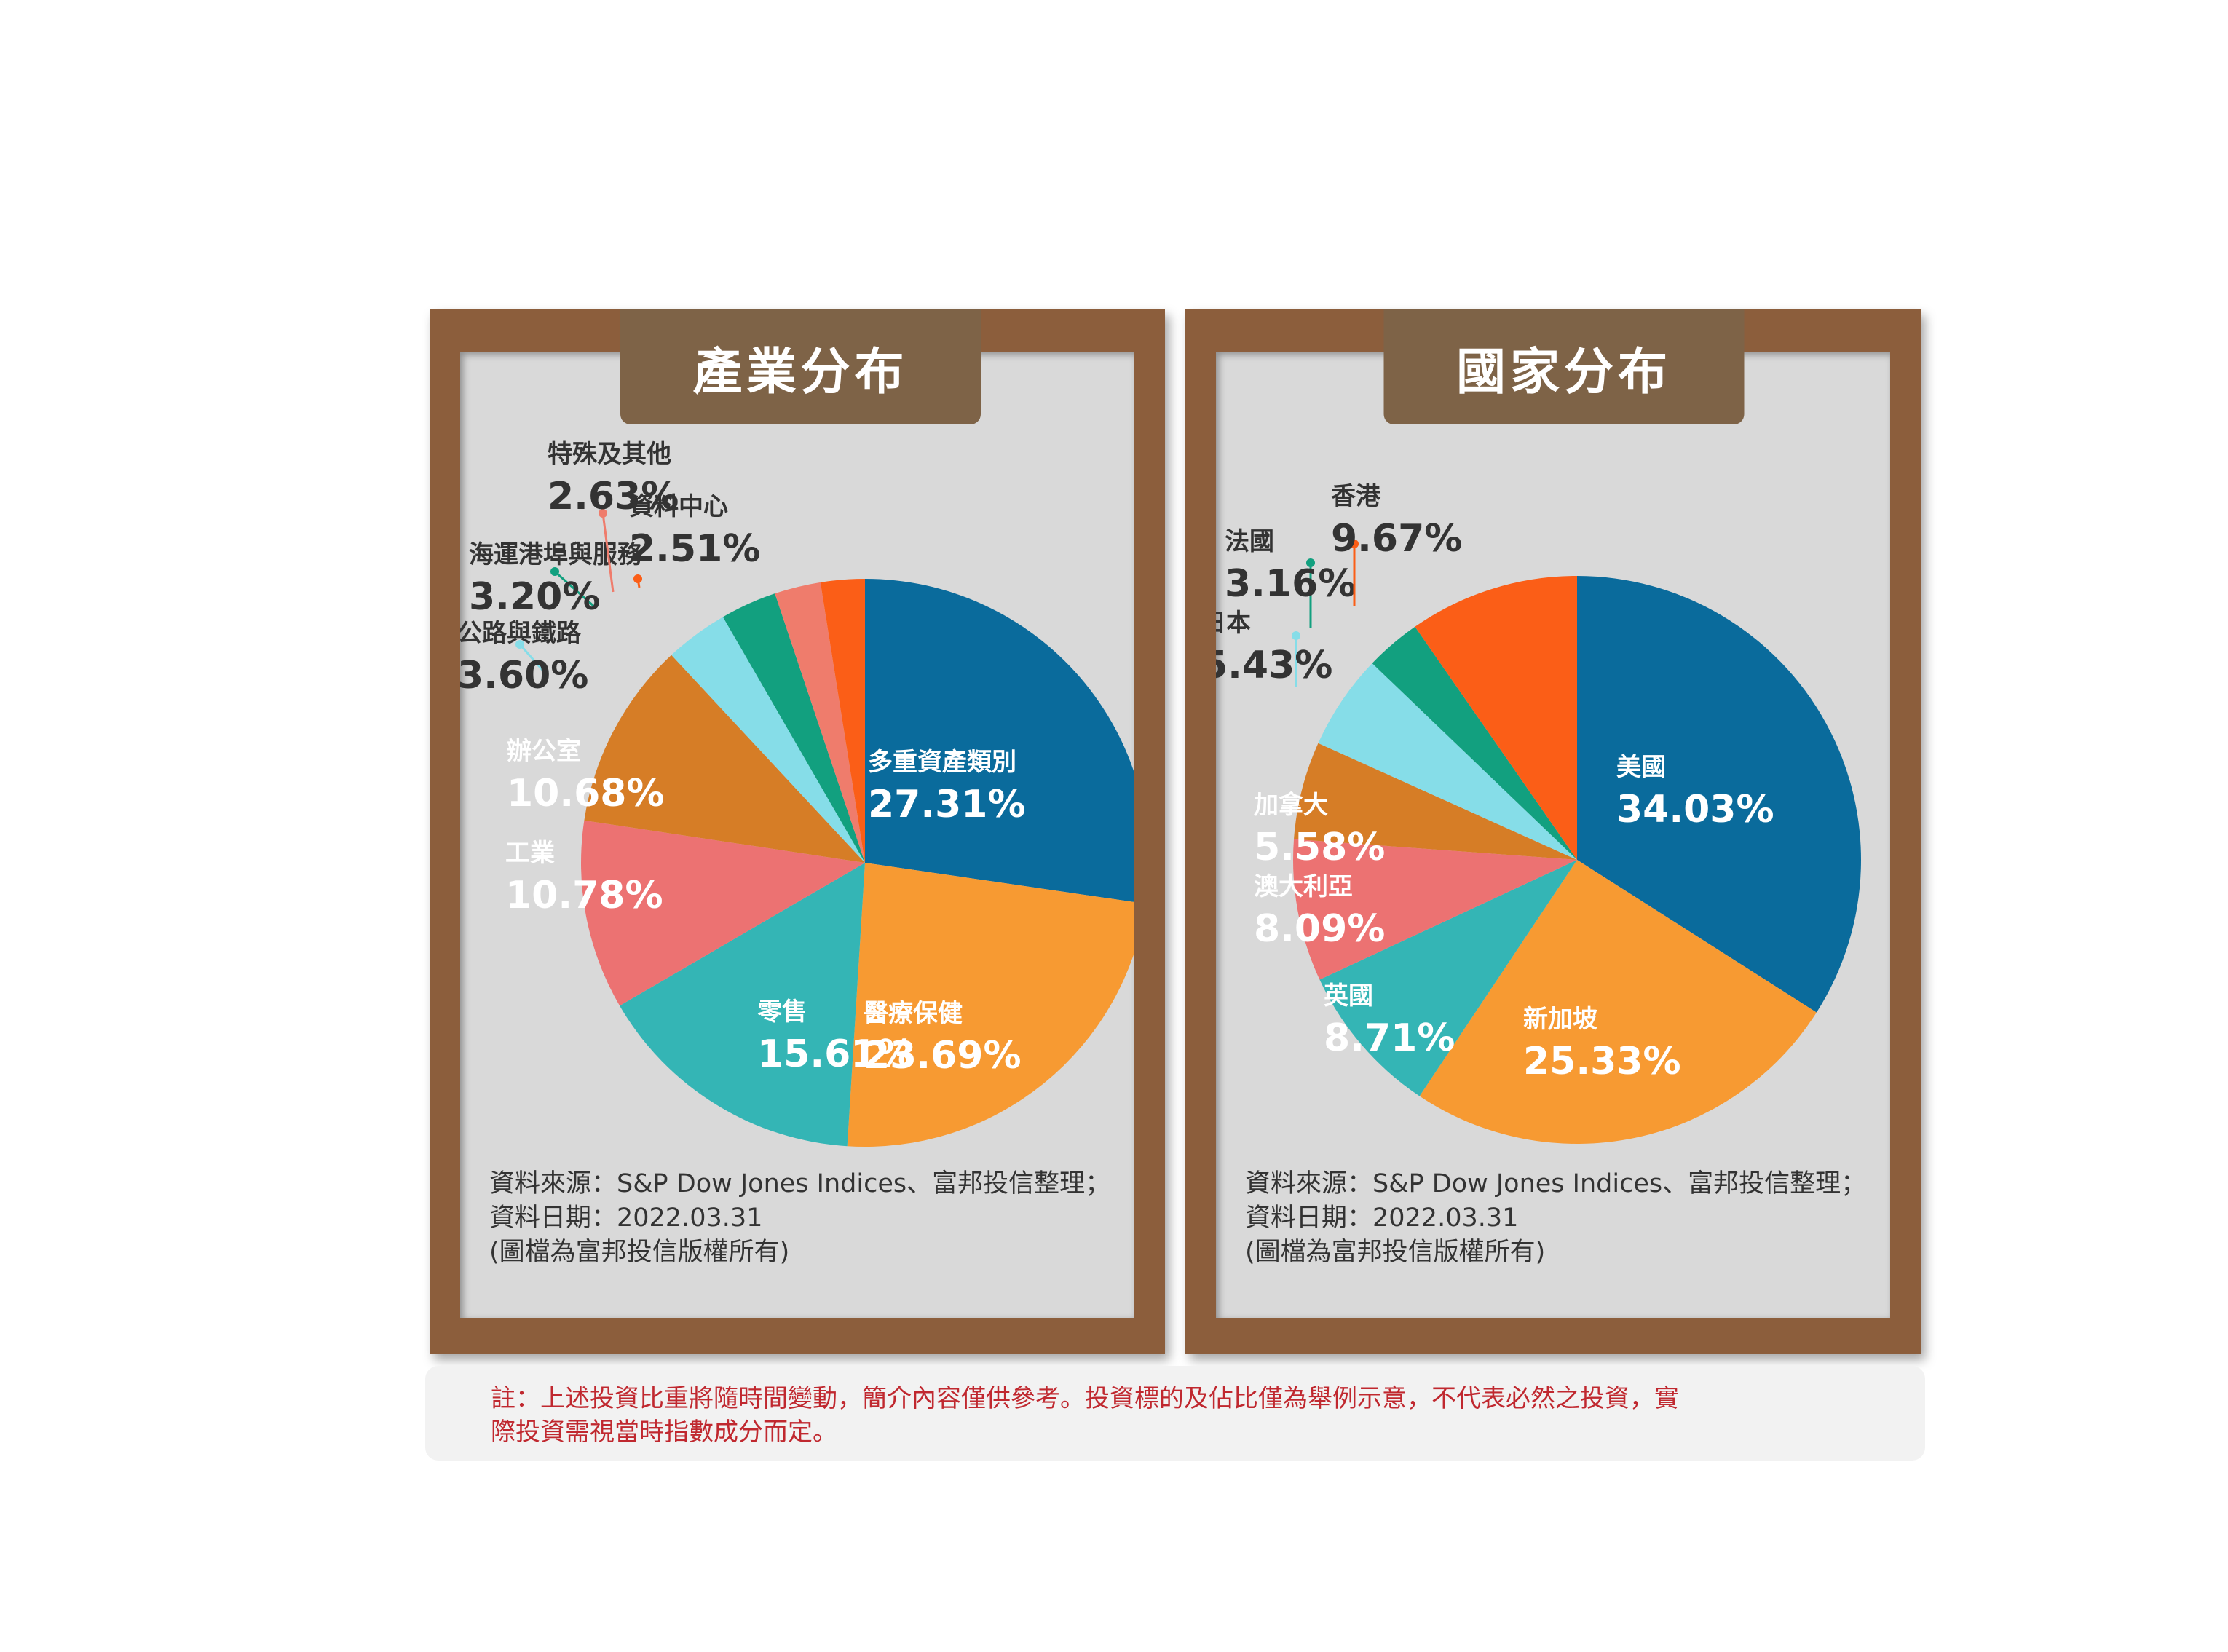 This screenshot has height=1652, width=2228. Describe the element at coordinates (544, 751) in the screenshot. I see `slice-label: 辦公室` at that location.